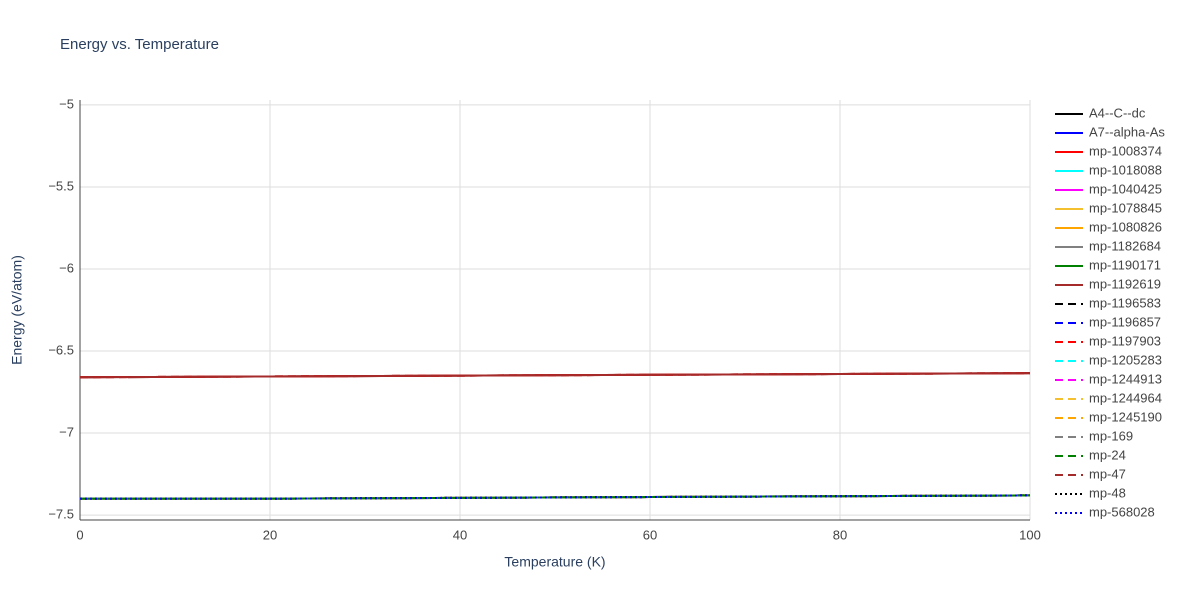 The height and width of the screenshot is (600, 1200). What do you see at coordinates (66, 431) in the screenshot?
I see `y-tick-label: −7` at bounding box center [66, 431].